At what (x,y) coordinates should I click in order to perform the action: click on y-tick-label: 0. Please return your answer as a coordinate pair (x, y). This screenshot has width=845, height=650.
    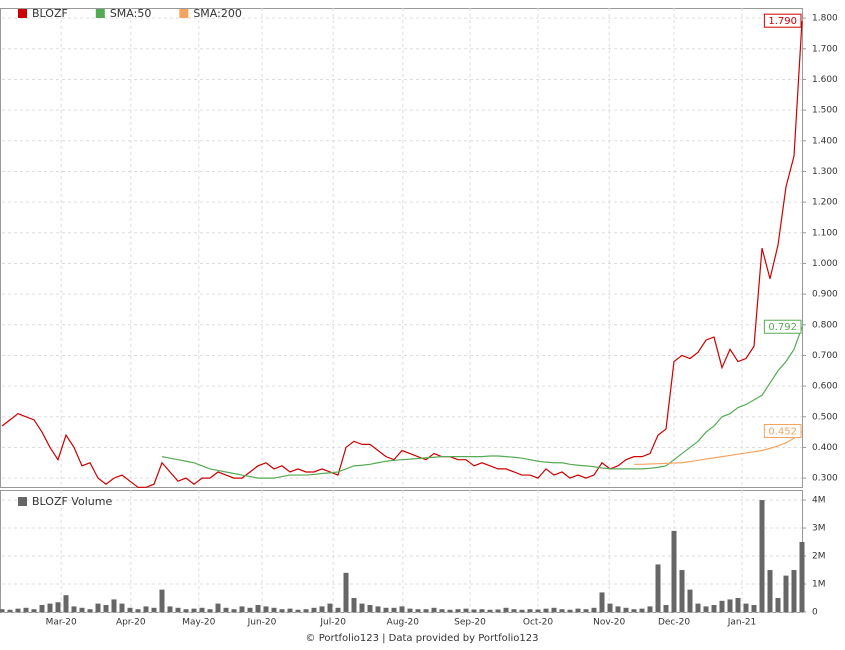
    Looking at the image, I should click on (815, 613).